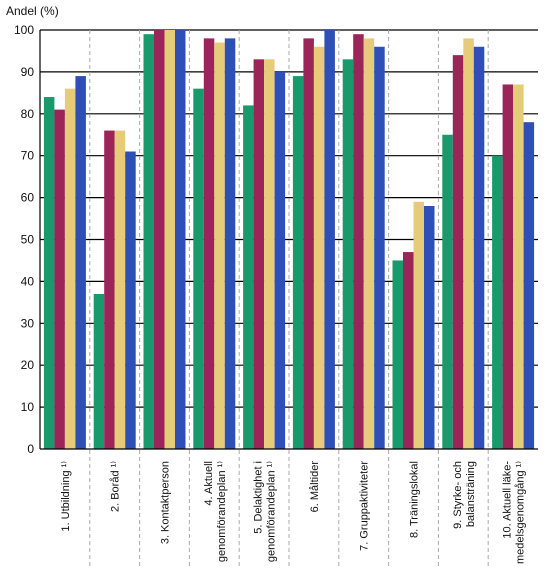 Image resolution: width=558 pixels, height=570 pixels. Describe the element at coordinates (315, 487) in the screenshot. I see `x-tick-label: 6. Måltider` at that location.